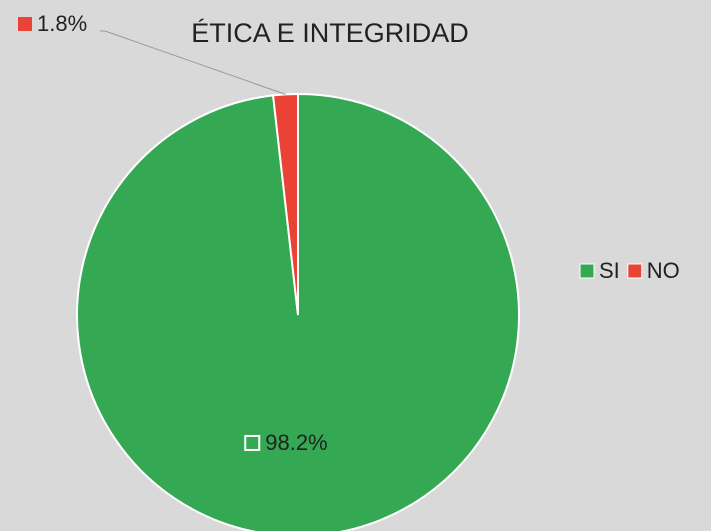  I want to click on data-label: 1.8%, so click(62, 23).